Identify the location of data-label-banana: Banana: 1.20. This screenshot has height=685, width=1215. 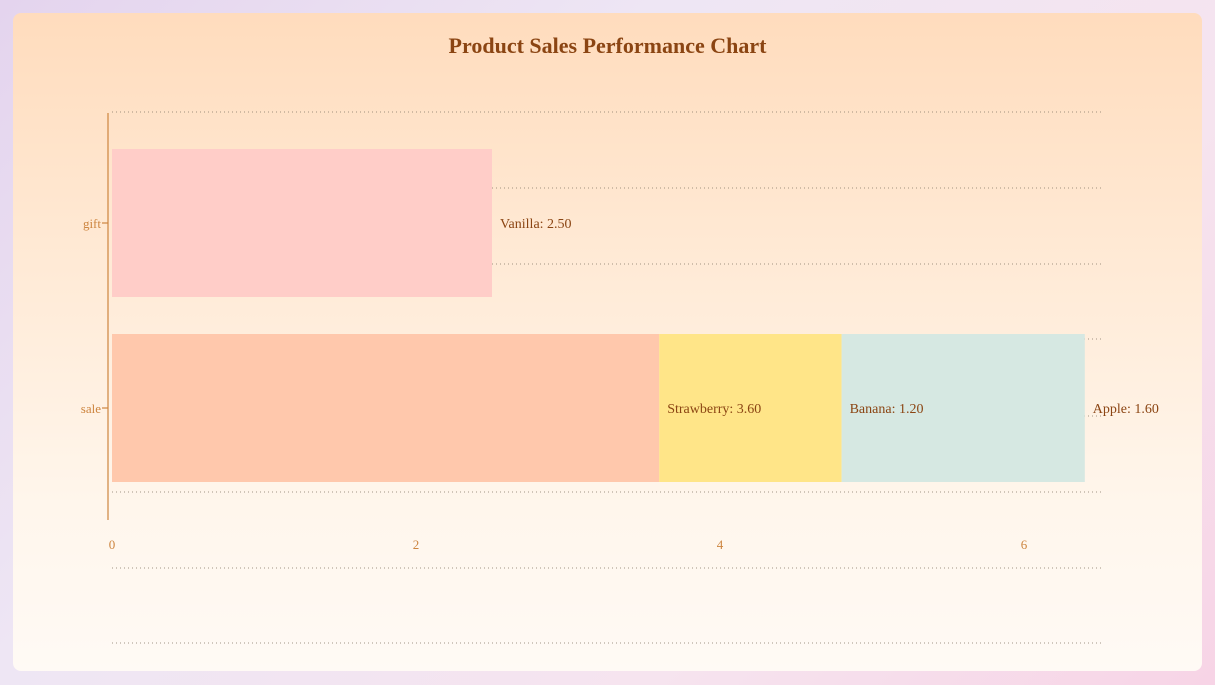
(887, 409).